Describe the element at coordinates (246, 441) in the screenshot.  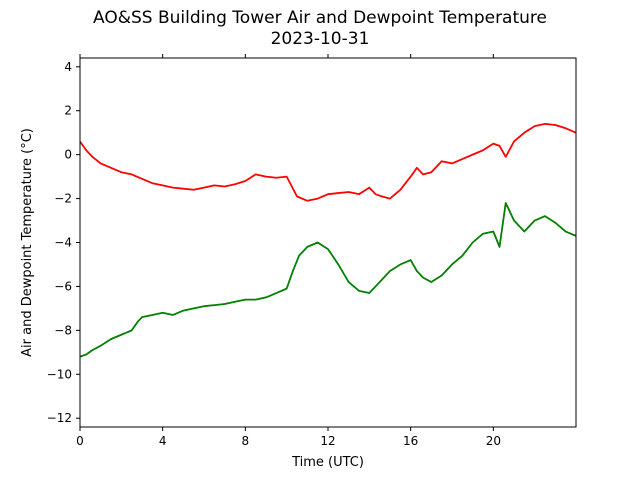
I see `x-tick-label: 8` at that location.